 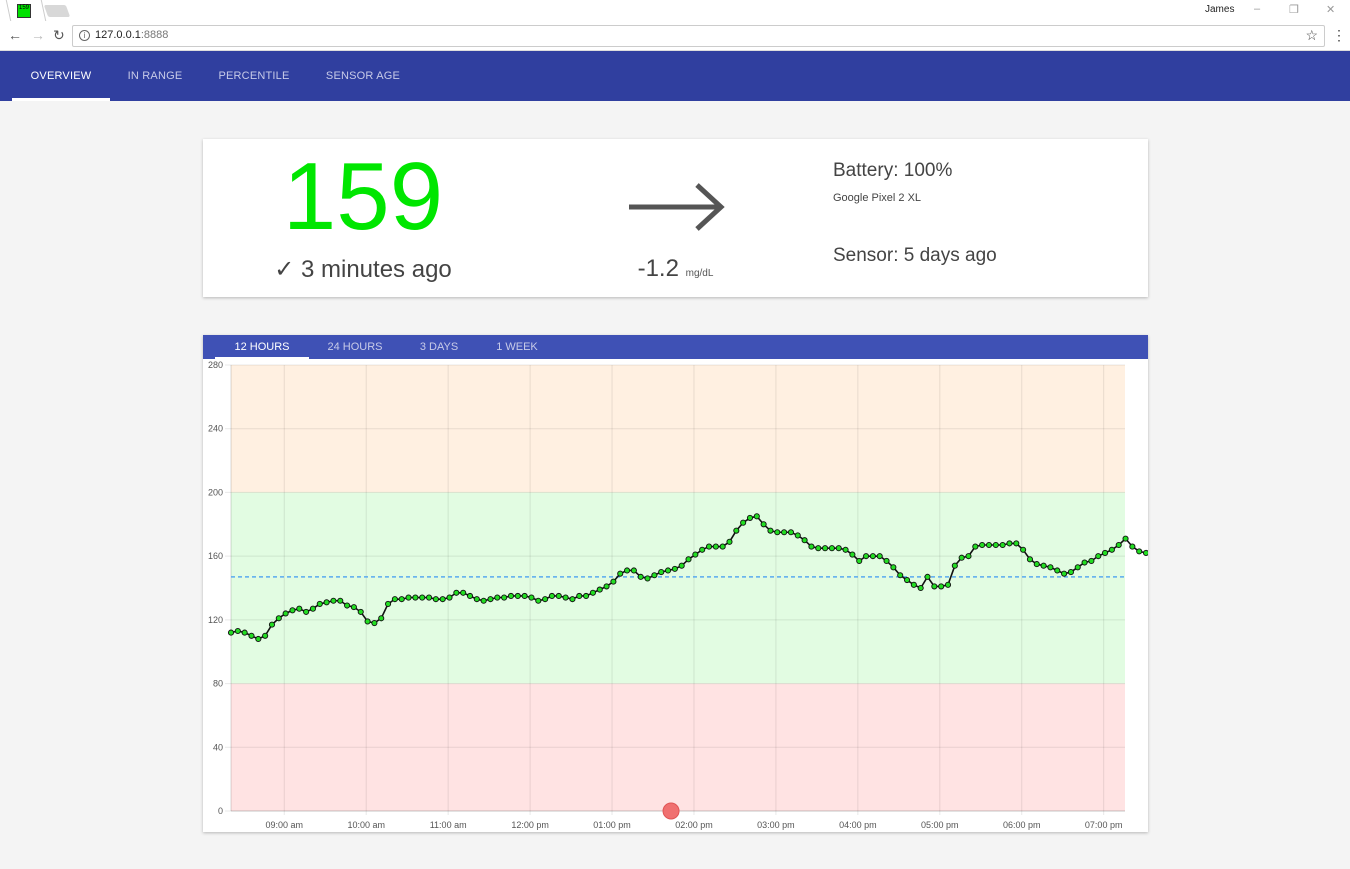 I want to click on y-tick-label: 80, so click(x=218, y=684).